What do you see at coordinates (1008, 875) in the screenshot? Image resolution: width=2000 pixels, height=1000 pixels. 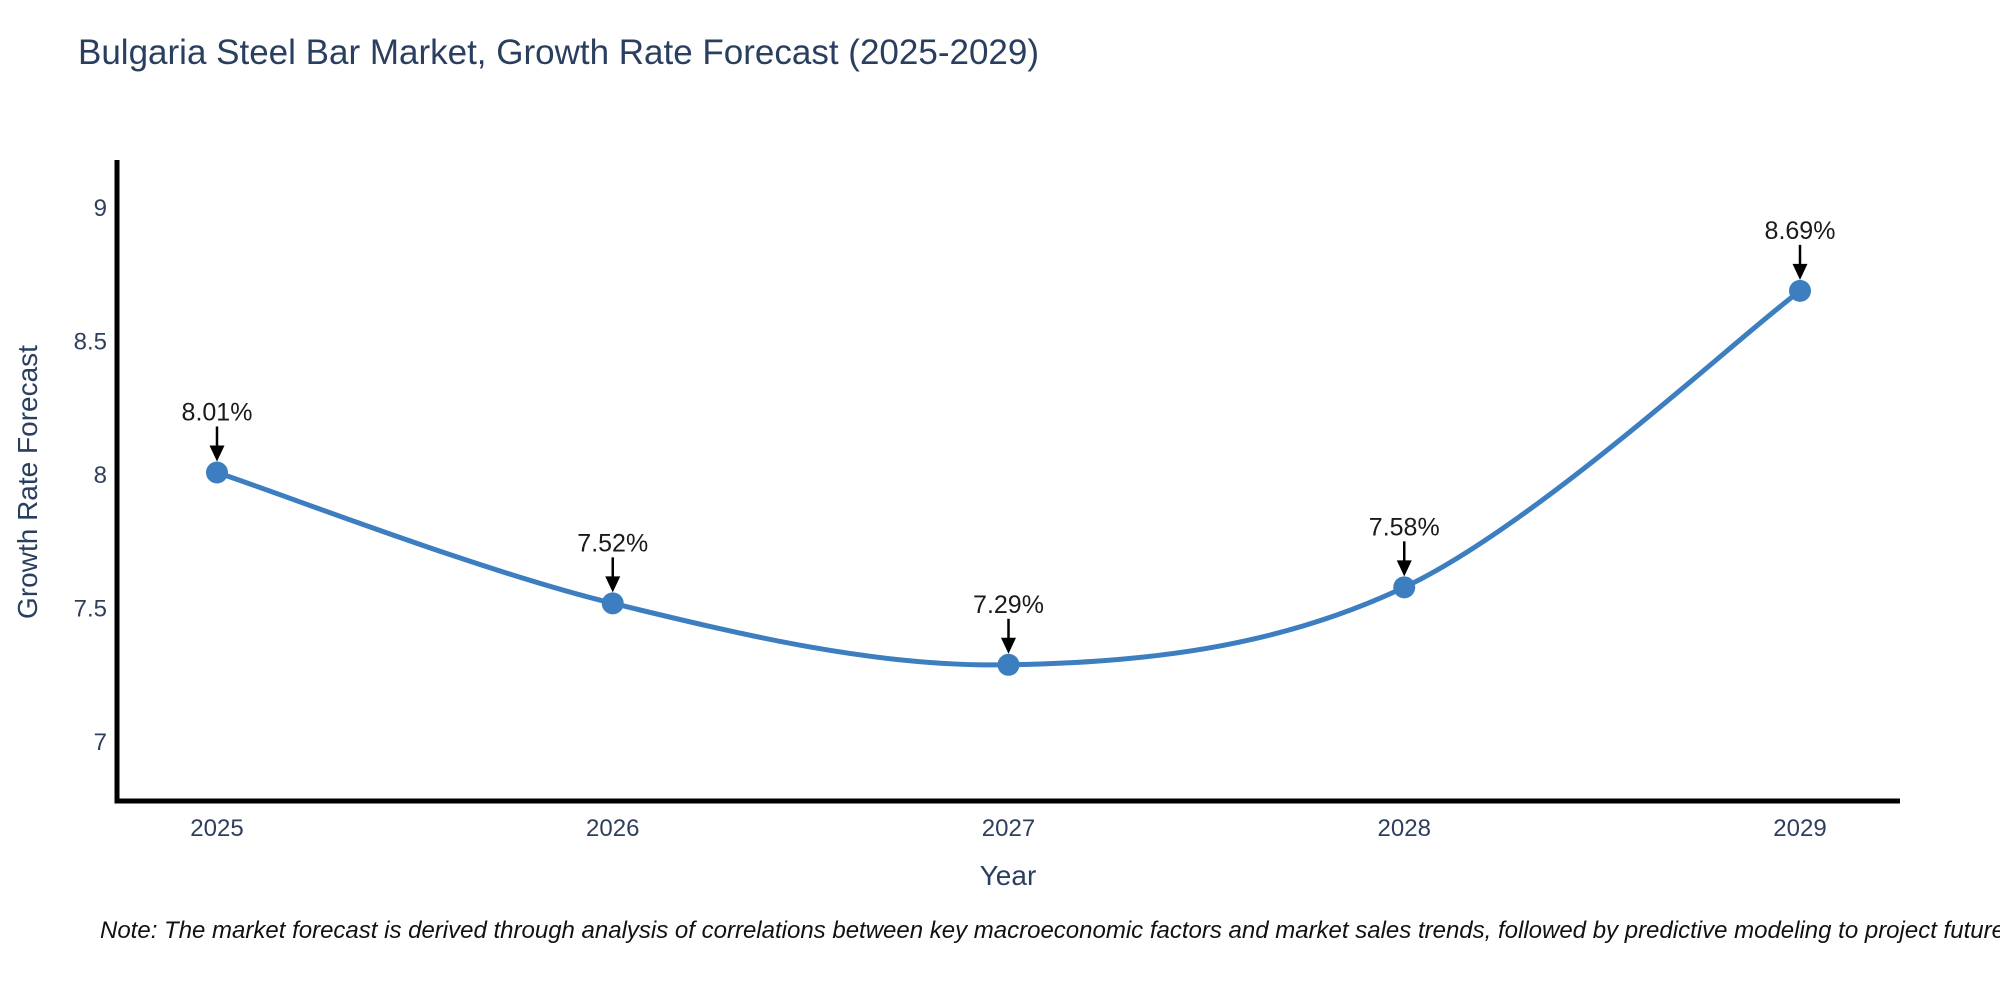 I see `x-axis-title: Year` at bounding box center [1008, 875].